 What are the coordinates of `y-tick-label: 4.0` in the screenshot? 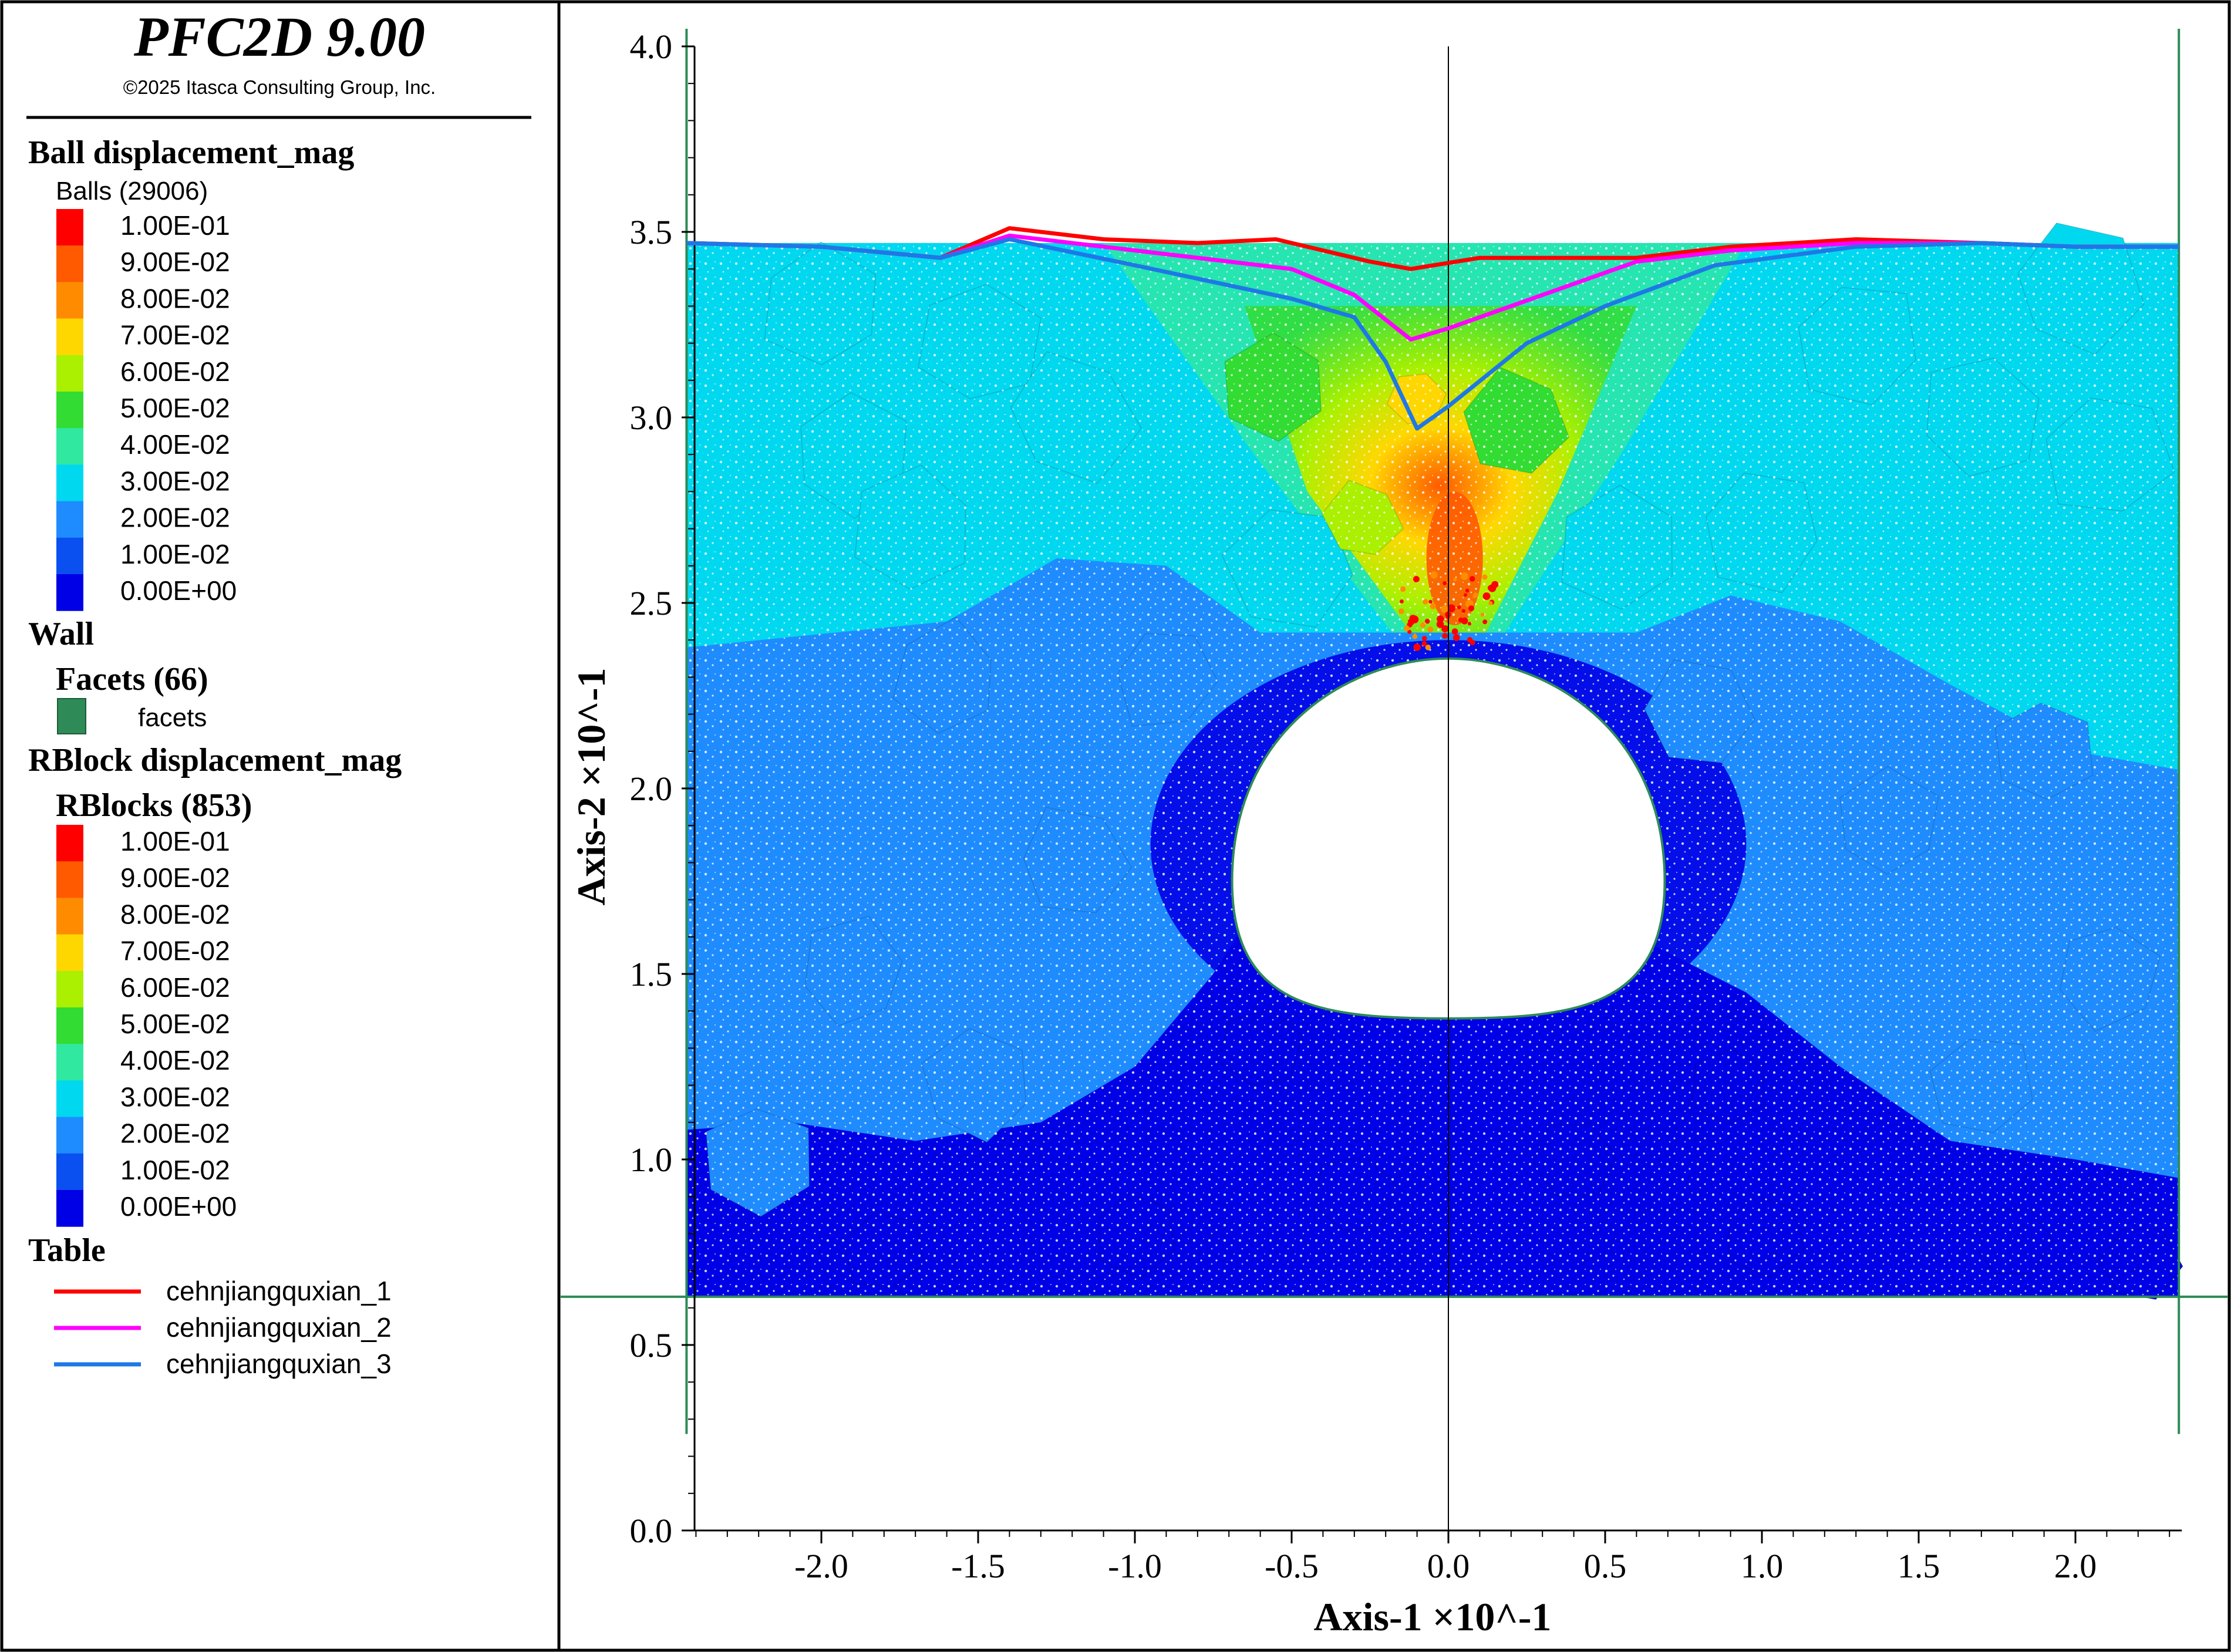 It's located at (651, 47).